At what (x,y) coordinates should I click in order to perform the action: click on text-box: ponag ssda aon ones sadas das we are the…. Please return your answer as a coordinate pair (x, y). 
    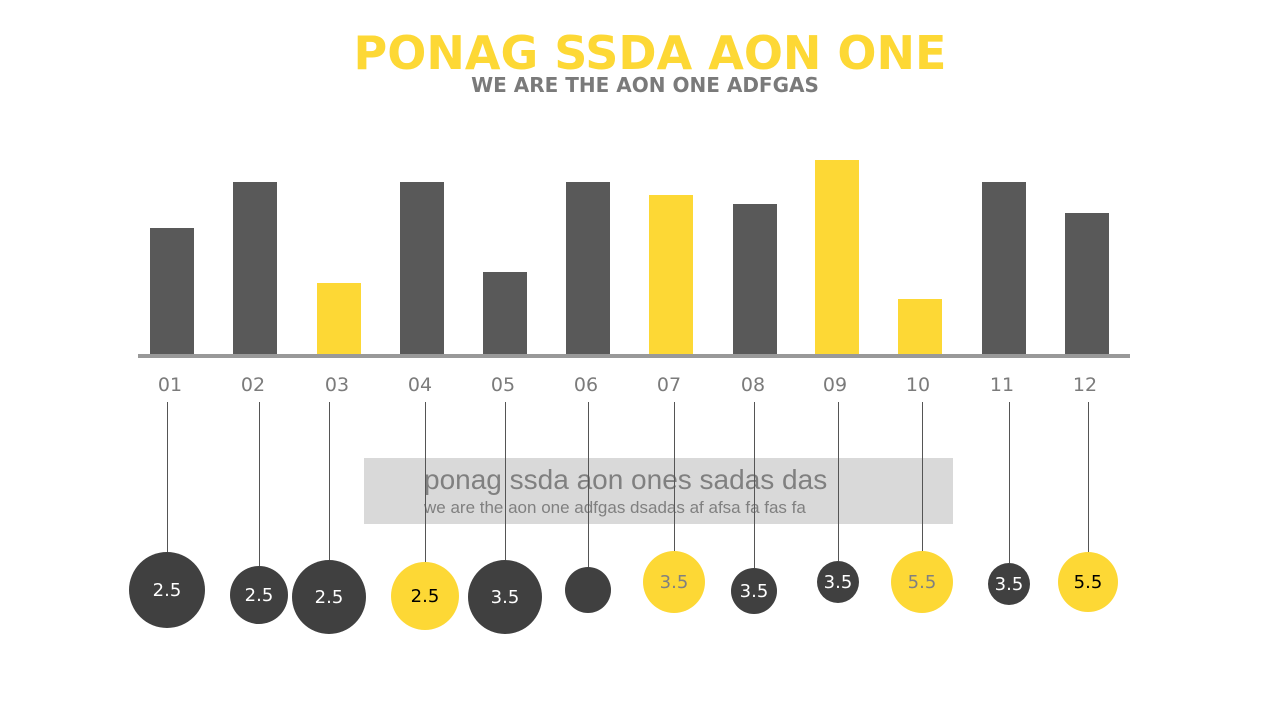
    Looking at the image, I should click on (658, 491).